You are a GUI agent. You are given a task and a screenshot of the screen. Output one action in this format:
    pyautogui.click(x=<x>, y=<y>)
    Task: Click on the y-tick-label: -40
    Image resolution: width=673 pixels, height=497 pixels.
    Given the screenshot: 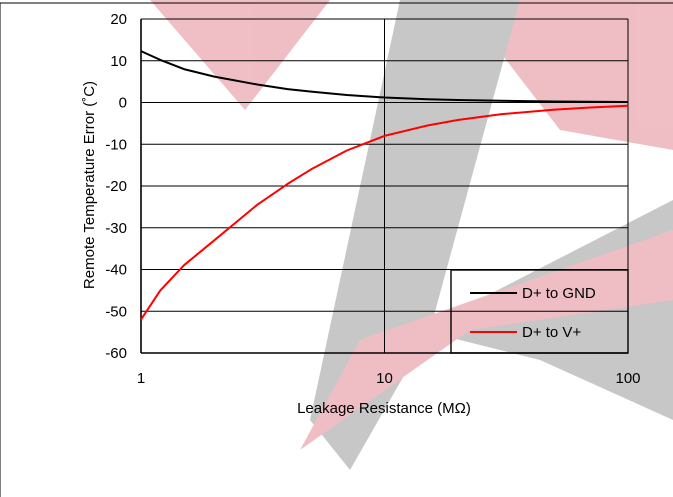 What is the action you would take?
    pyautogui.click(x=116, y=270)
    